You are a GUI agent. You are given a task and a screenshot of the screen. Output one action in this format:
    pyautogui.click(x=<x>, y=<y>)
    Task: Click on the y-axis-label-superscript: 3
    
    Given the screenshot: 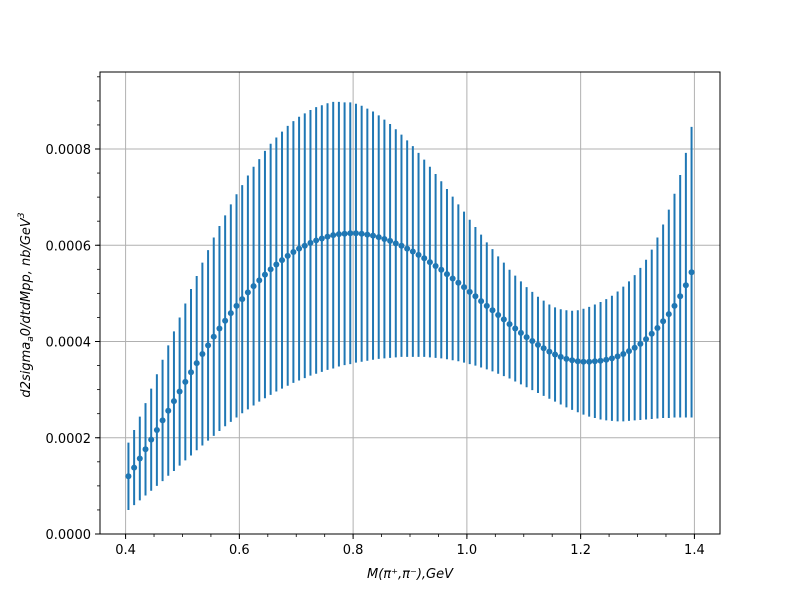 What is the action you would take?
    pyautogui.click(x=22, y=215)
    